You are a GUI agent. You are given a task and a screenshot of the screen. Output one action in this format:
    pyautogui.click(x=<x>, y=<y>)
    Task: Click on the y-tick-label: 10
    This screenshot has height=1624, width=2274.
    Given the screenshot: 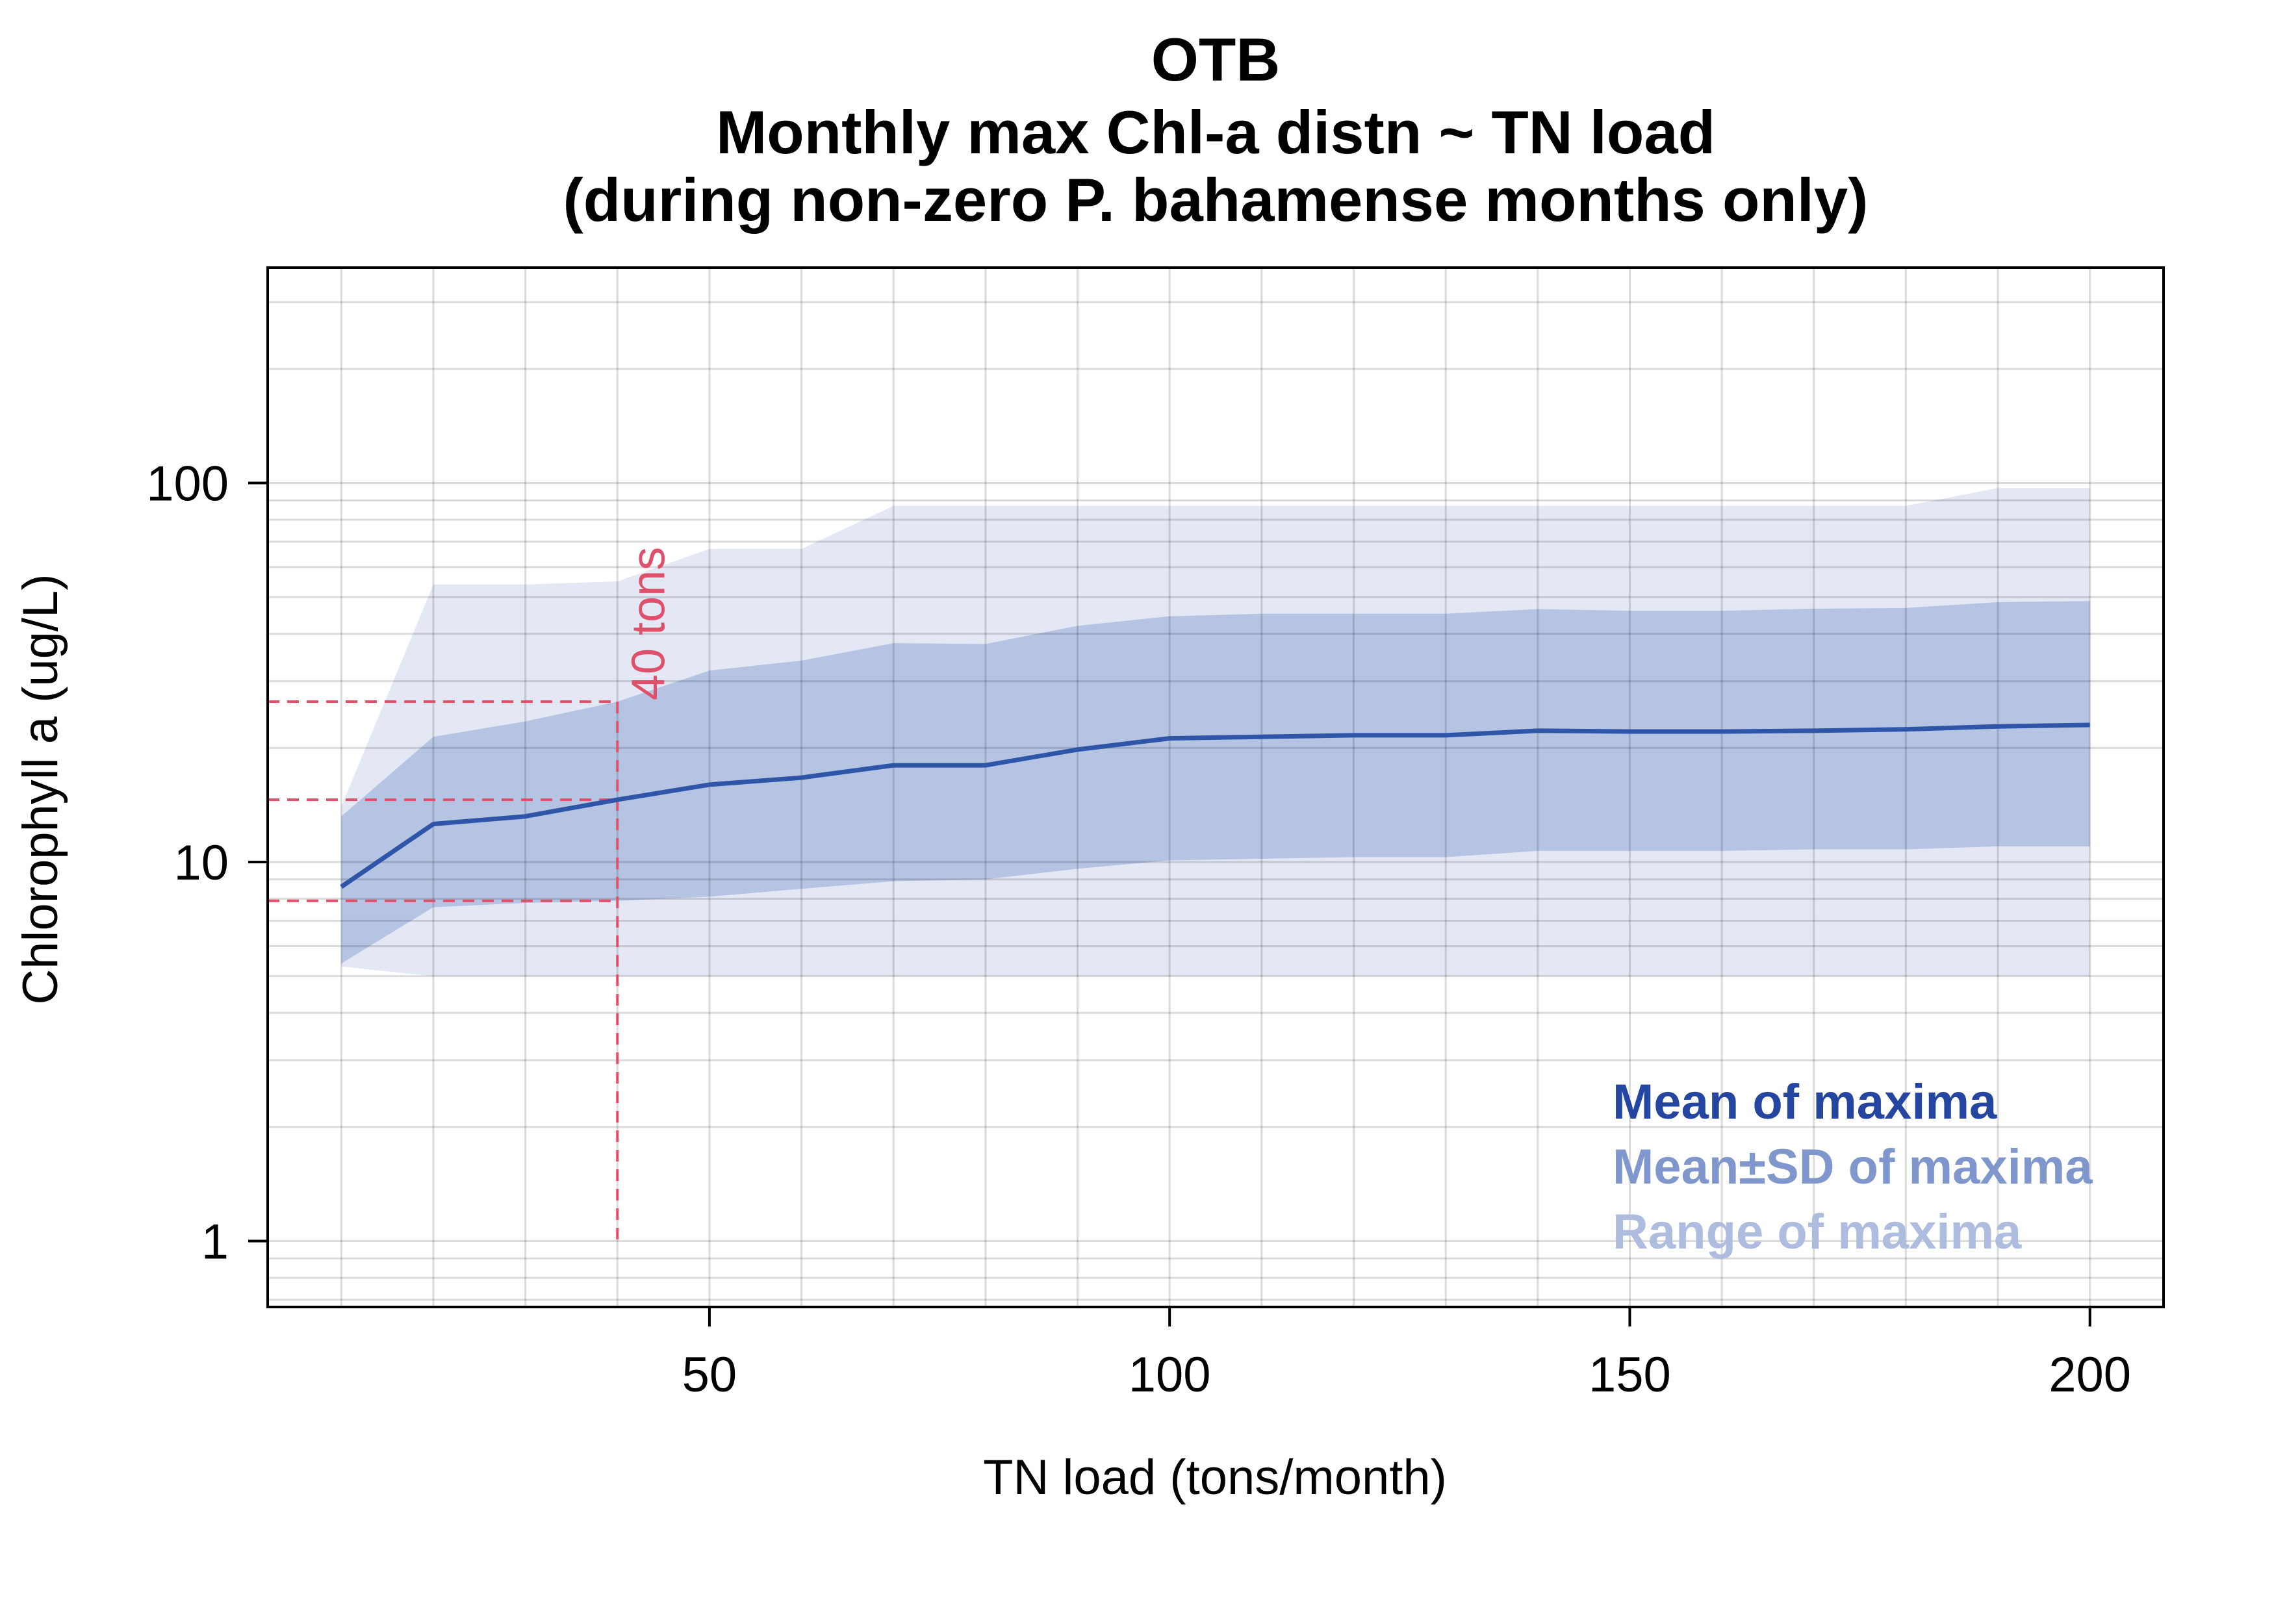 What is the action you would take?
    pyautogui.click(x=201, y=863)
    